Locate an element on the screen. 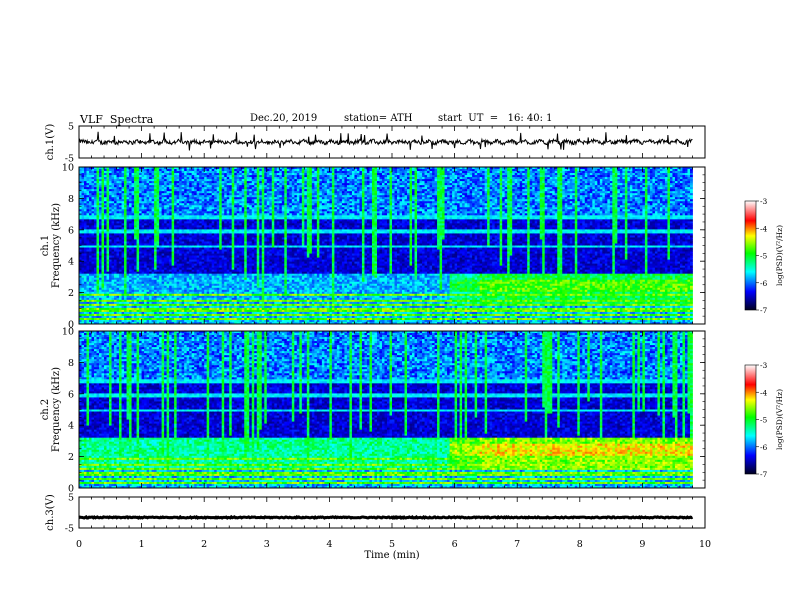  ch1-waveform-panel: 5-5 ch.1(V) is located at coordinates (375, 143).